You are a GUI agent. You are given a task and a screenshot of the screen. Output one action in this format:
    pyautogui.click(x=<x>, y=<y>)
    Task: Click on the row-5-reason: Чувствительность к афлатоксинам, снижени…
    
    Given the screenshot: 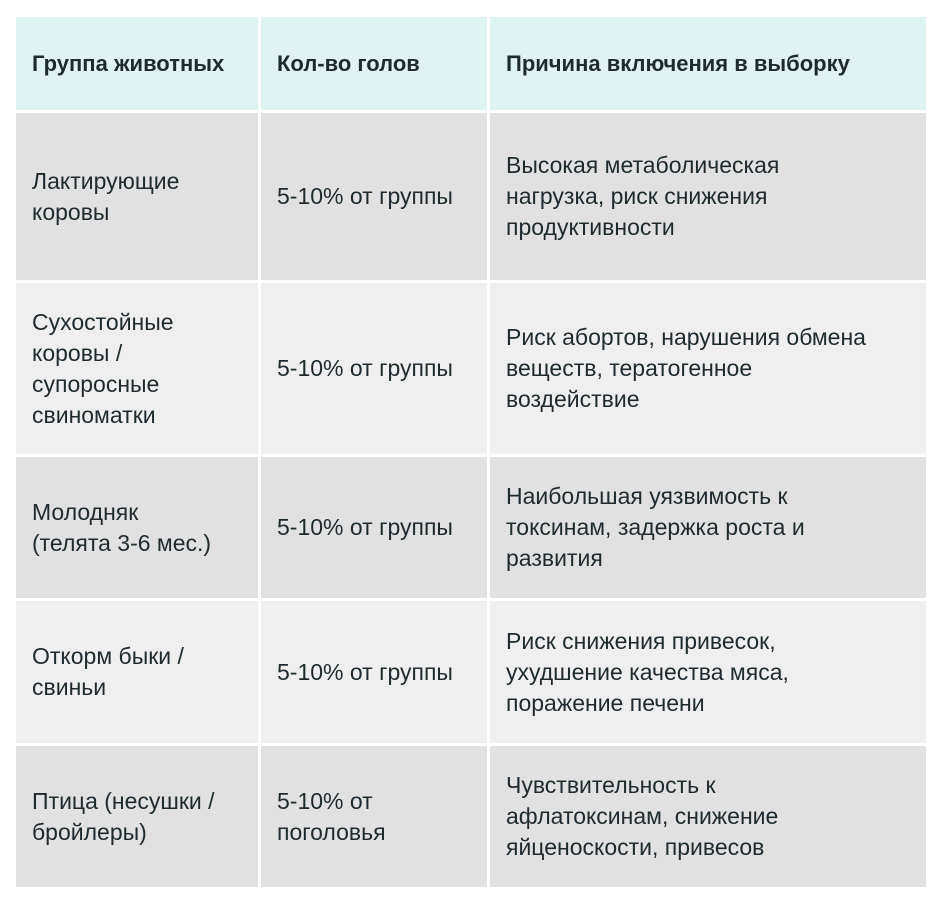 What is the action you would take?
    pyautogui.click(x=642, y=816)
    